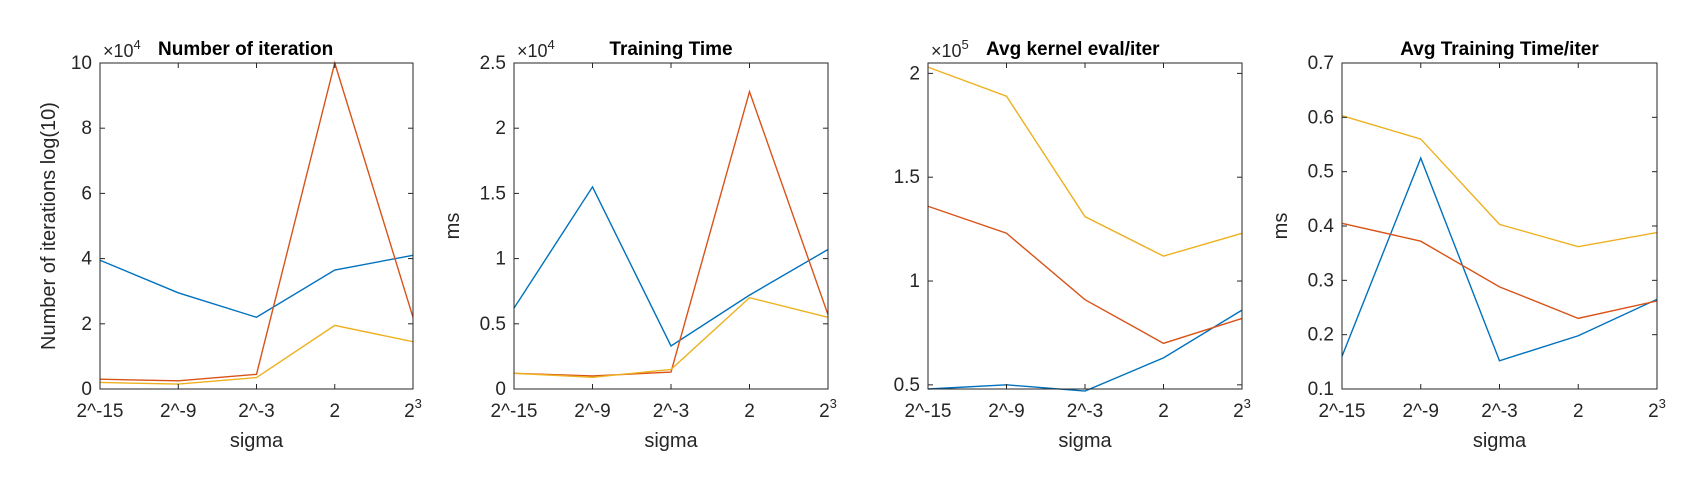 Image resolution: width=1690 pixels, height=499 pixels. What do you see at coordinates (86, 128) in the screenshot?
I see `y-tick-label: 8` at bounding box center [86, 128].